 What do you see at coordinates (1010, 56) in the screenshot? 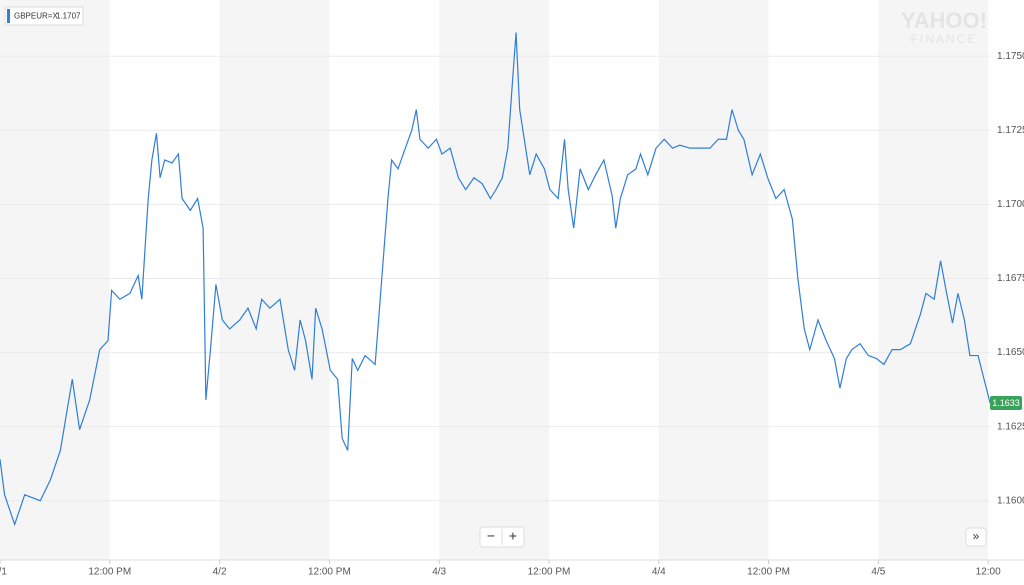
I see `y-tick-label: 1.1750` at bounding box center [1010, 56].